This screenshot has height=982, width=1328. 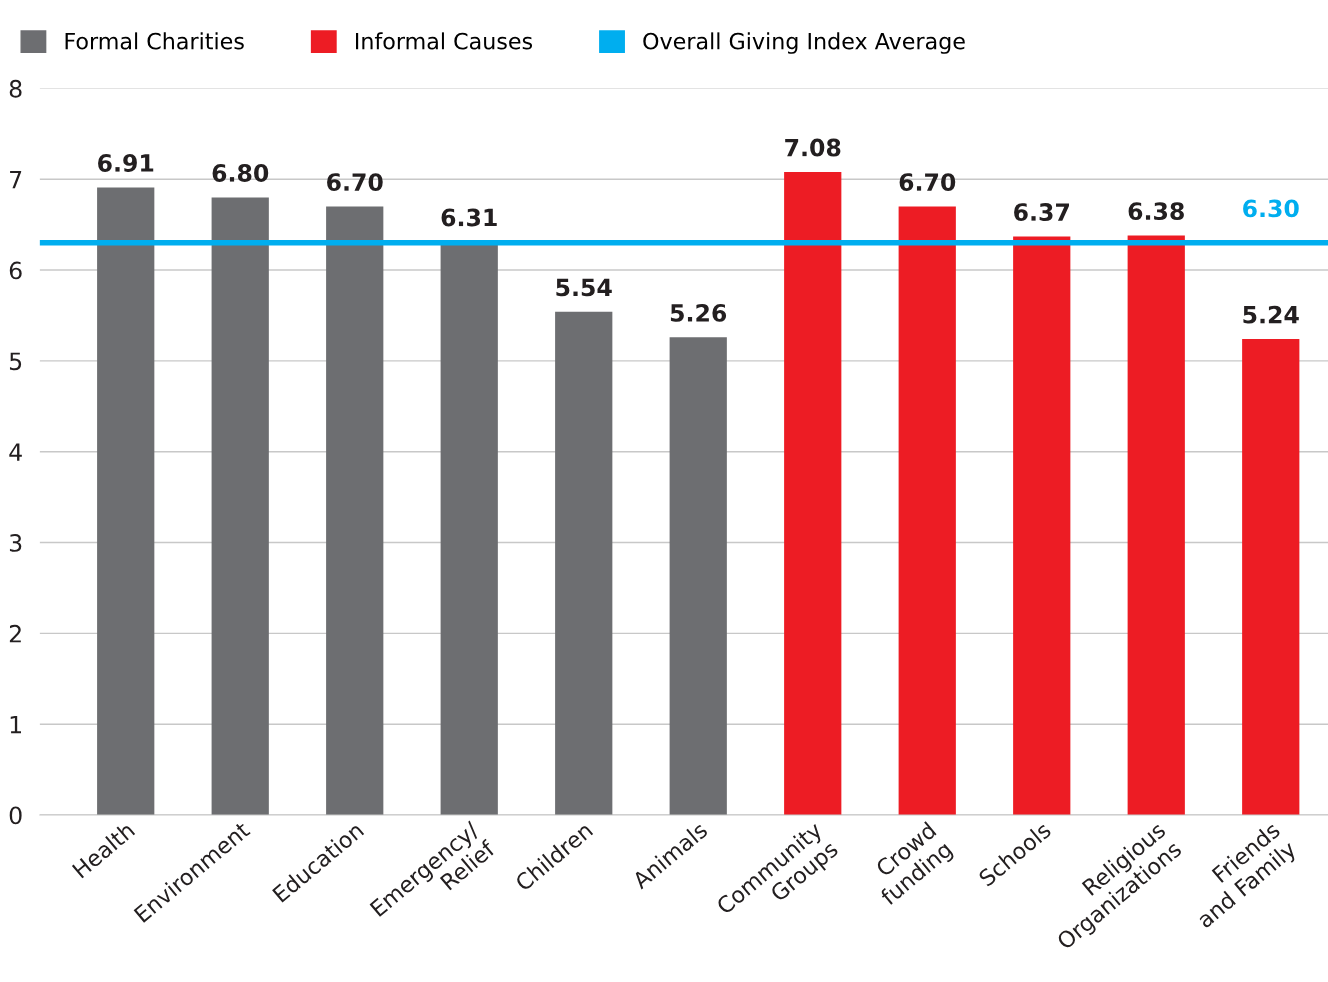 I want to click on data-label: 5.24, so click(x=1271, y=314).